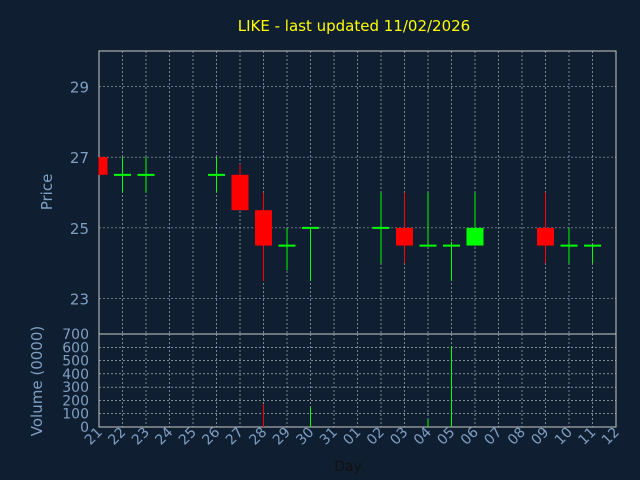 This screenshot has height=480, width=640. Describe the element at coordinates (79, 193) in the screenshot. I see `price-y-tick-labels: 23 25 27 29` at that location.